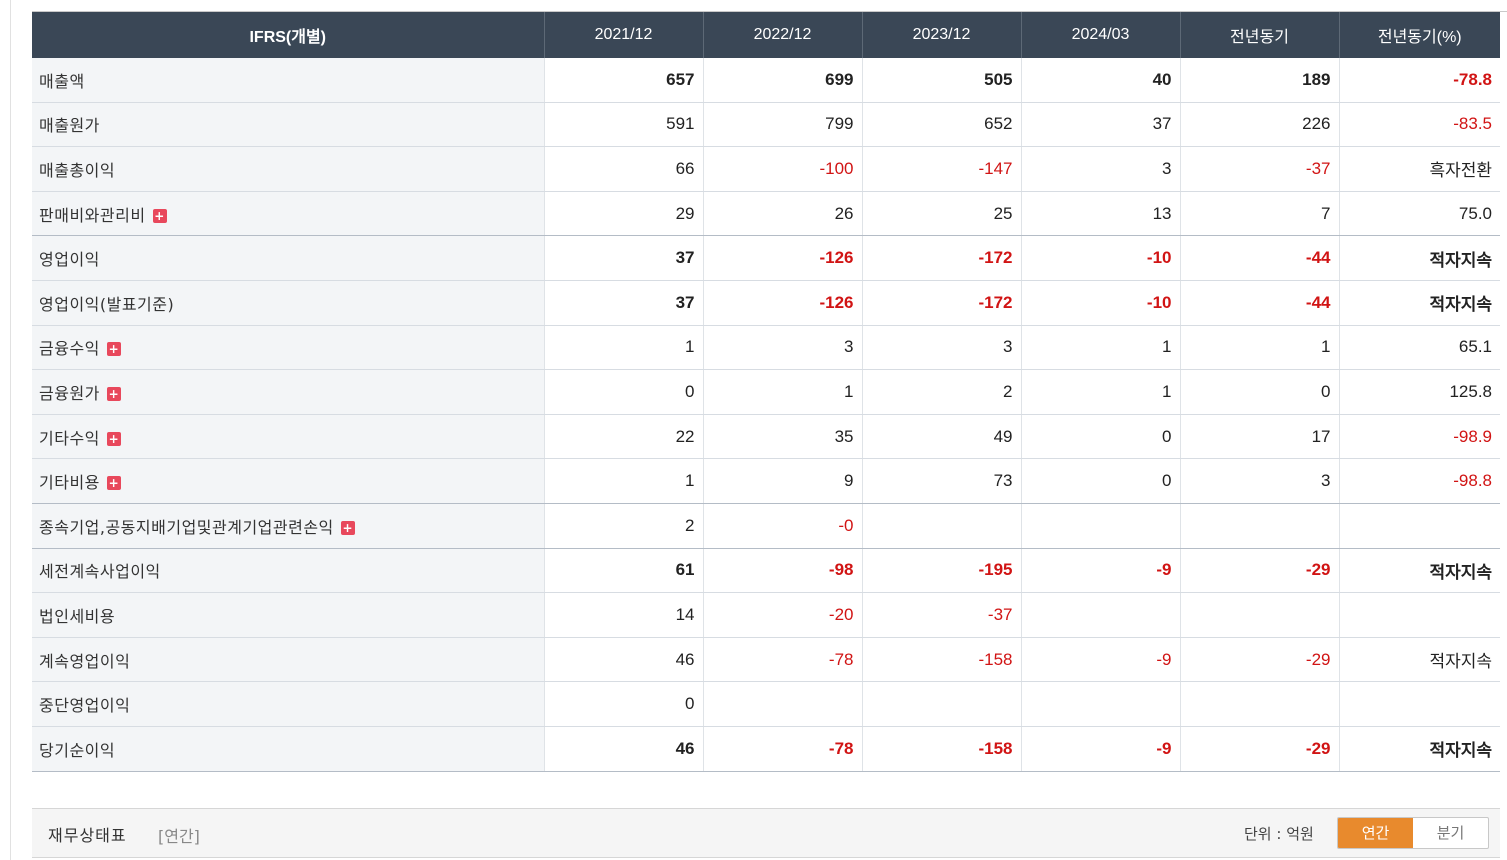  I want to click on table-row: 종속기업,공동지배기업및관계기업관련손익 +2 -0, so click(766, 526).